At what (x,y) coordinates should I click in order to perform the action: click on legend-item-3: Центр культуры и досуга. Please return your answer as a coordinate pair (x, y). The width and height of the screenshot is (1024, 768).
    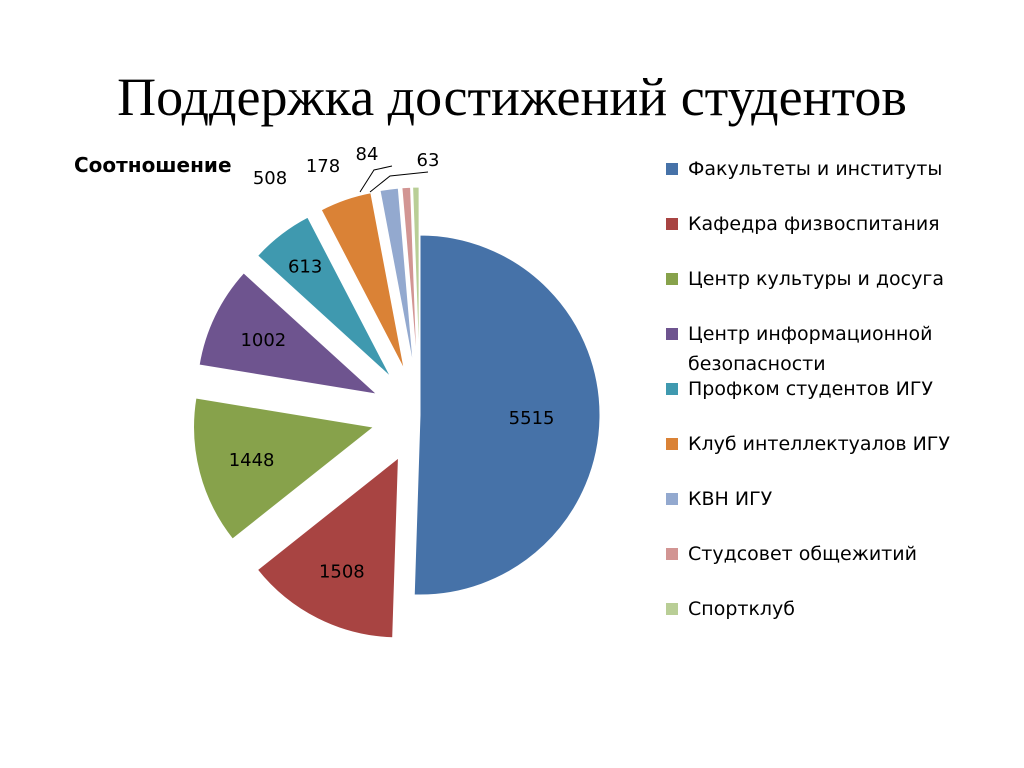
    Looking at the image, I should click on (826, 279).